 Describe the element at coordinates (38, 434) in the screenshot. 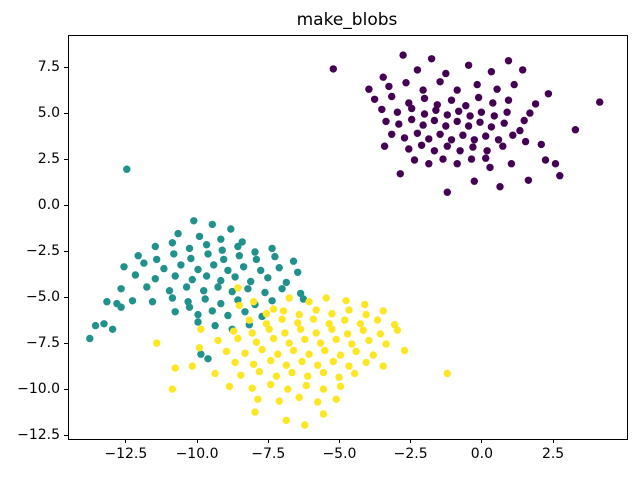

I see `y-tick-label: −12.5` at that location.